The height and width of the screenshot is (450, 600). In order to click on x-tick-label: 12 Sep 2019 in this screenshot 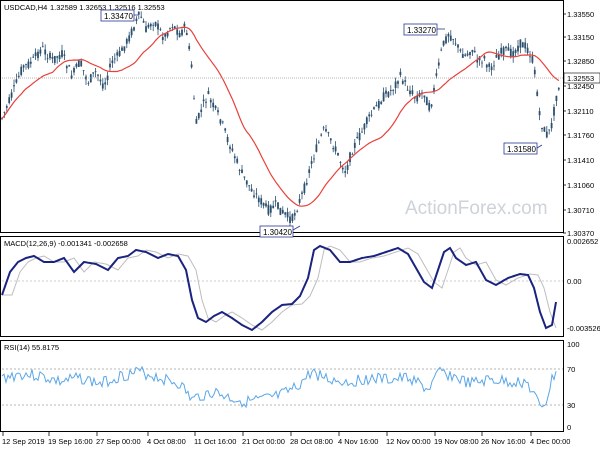, I will do `click(23, 441)`.